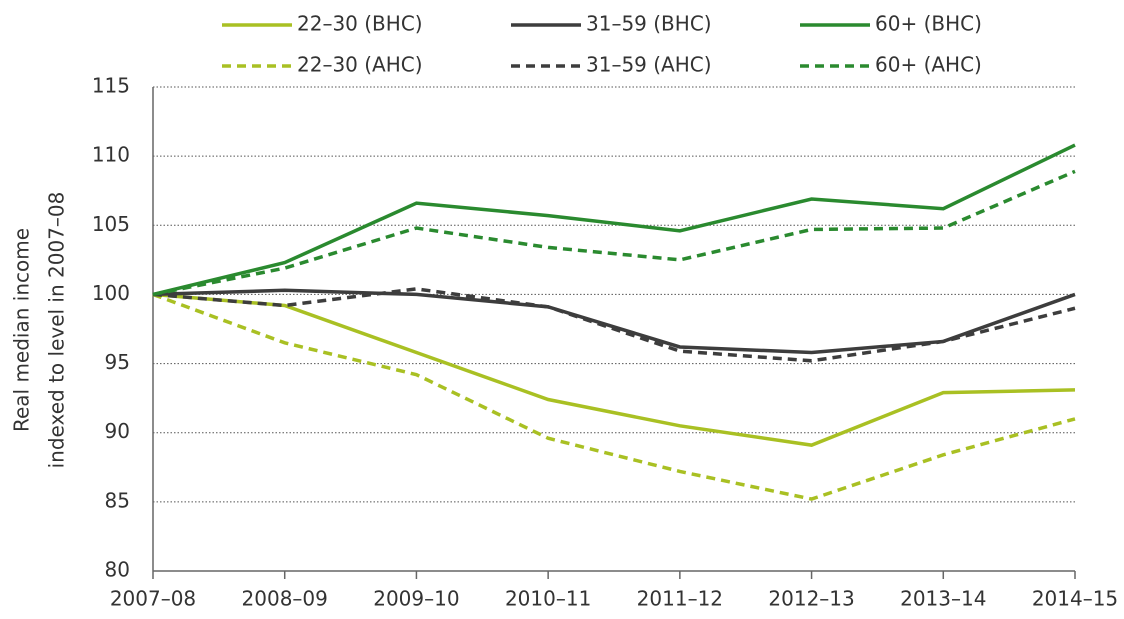 This screenshot has width=1124, height=619. Describe the element at coordinates (360, 65) in the screenshot. I see `legend-label: 22–30 (AHC)` at that location.